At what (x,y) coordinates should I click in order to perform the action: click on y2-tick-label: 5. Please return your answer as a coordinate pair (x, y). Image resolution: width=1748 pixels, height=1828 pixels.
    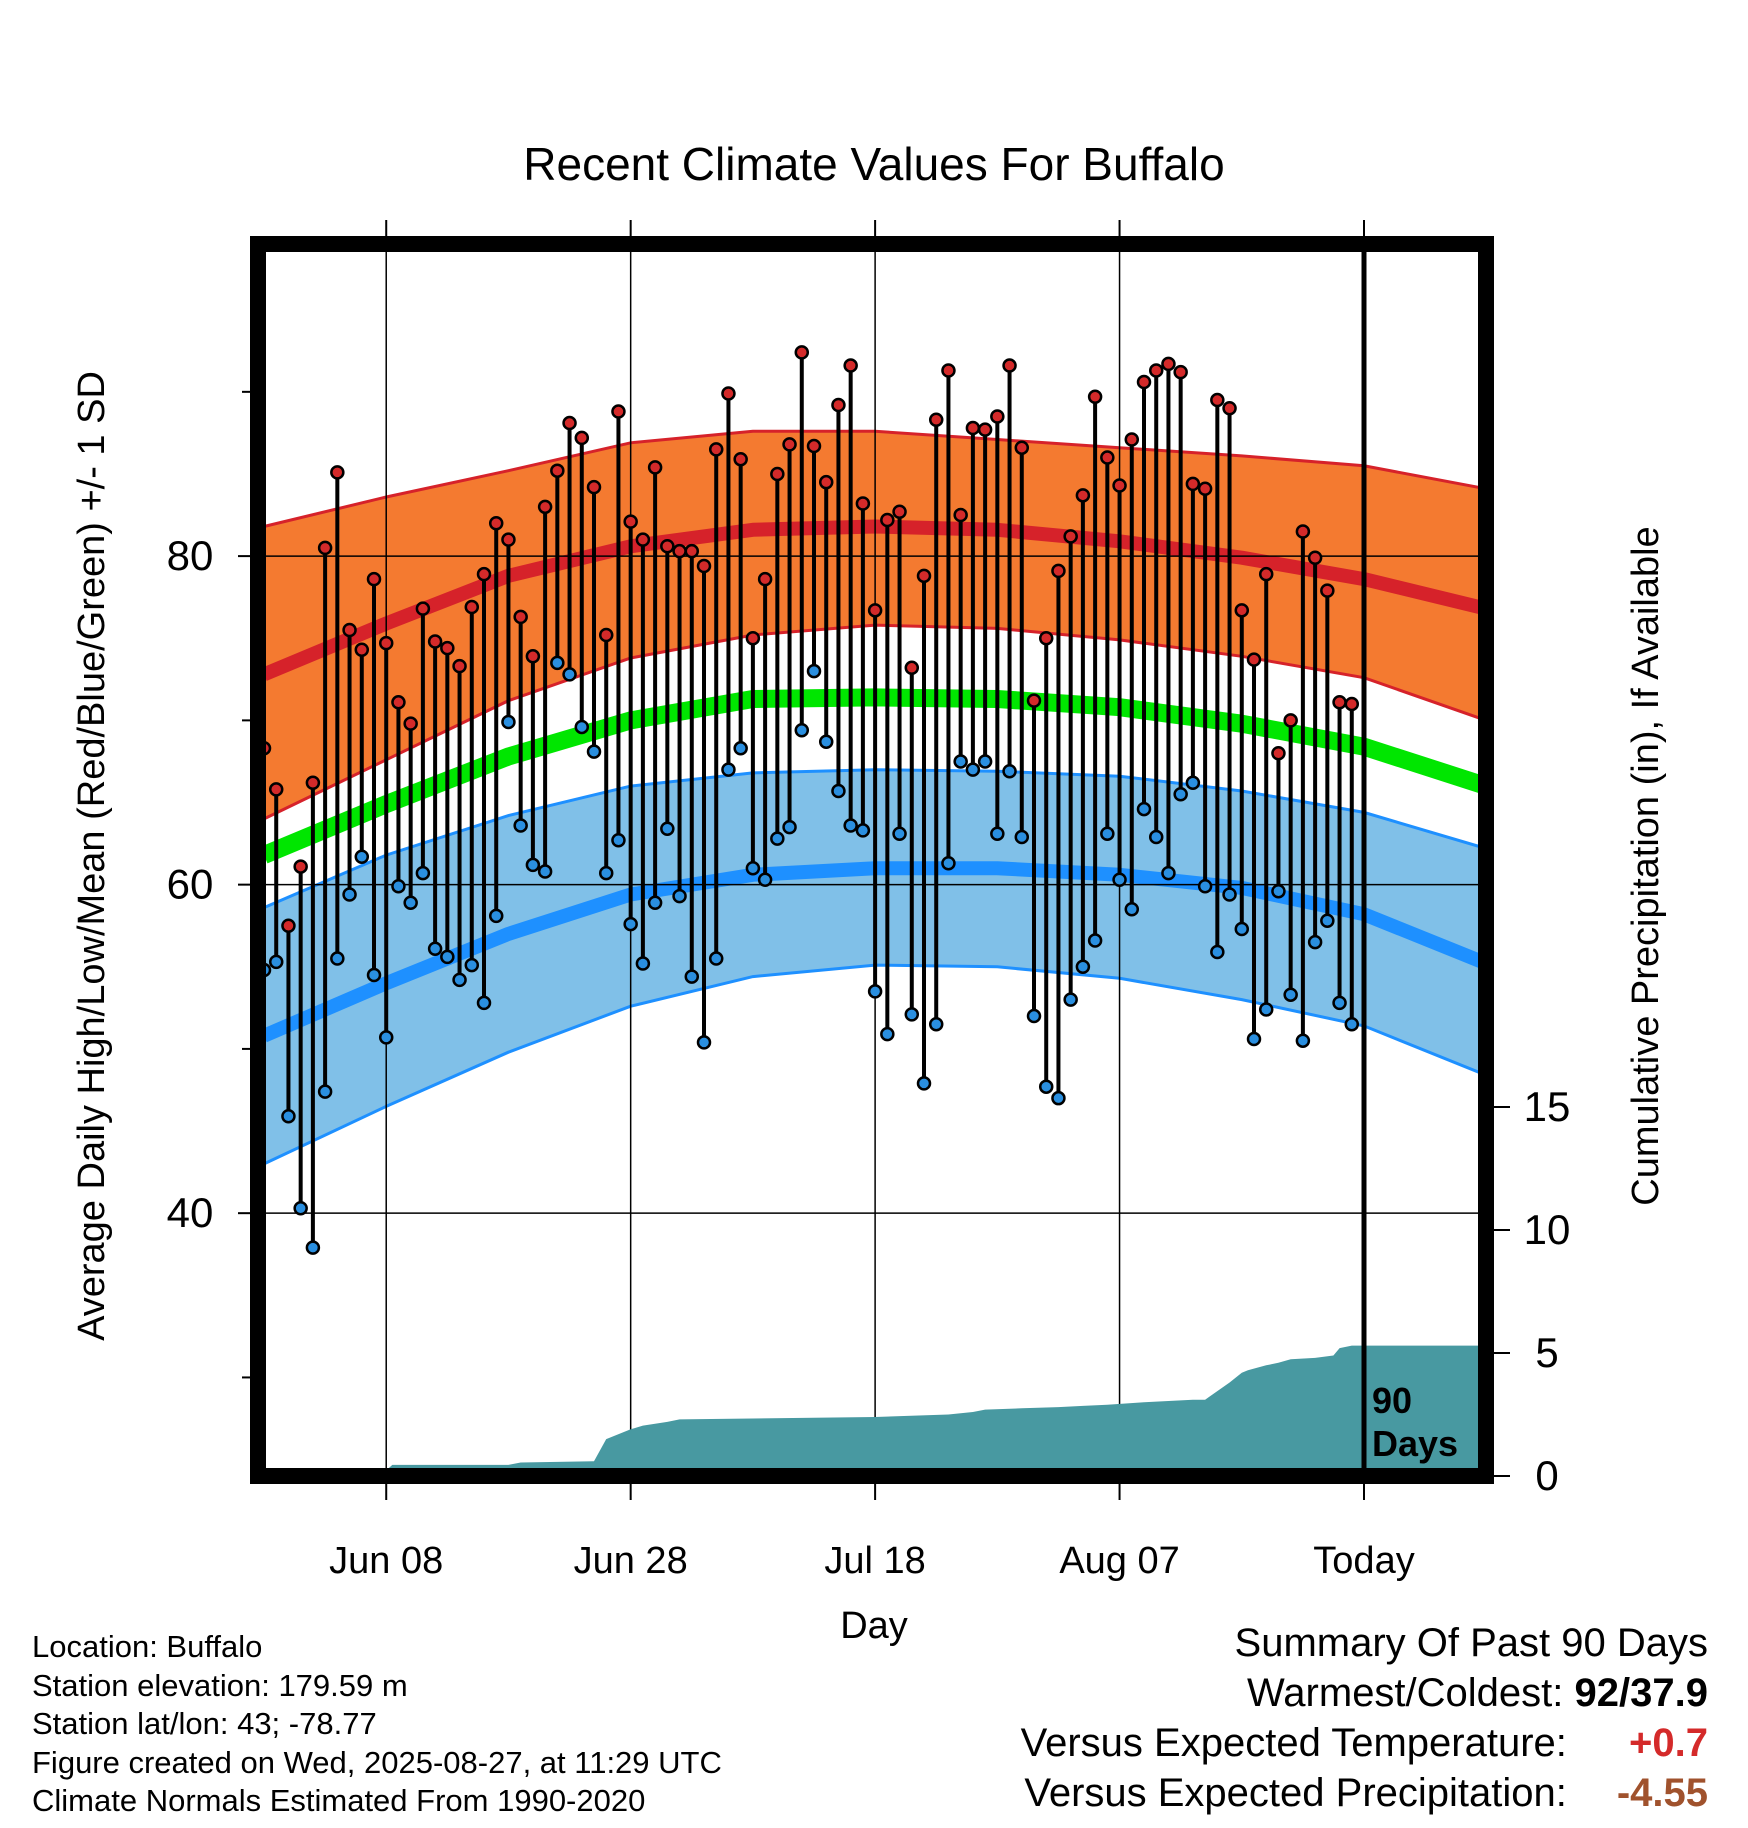
    Looking at the image, I should click on (1546, 1352).